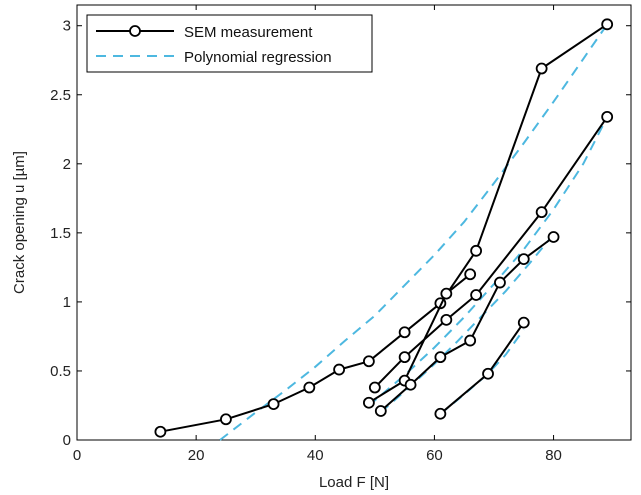  Describe the element at coordinates (248, 32) in the screenshot. I see `legend-label-measurement: SEM measurement` at that location.